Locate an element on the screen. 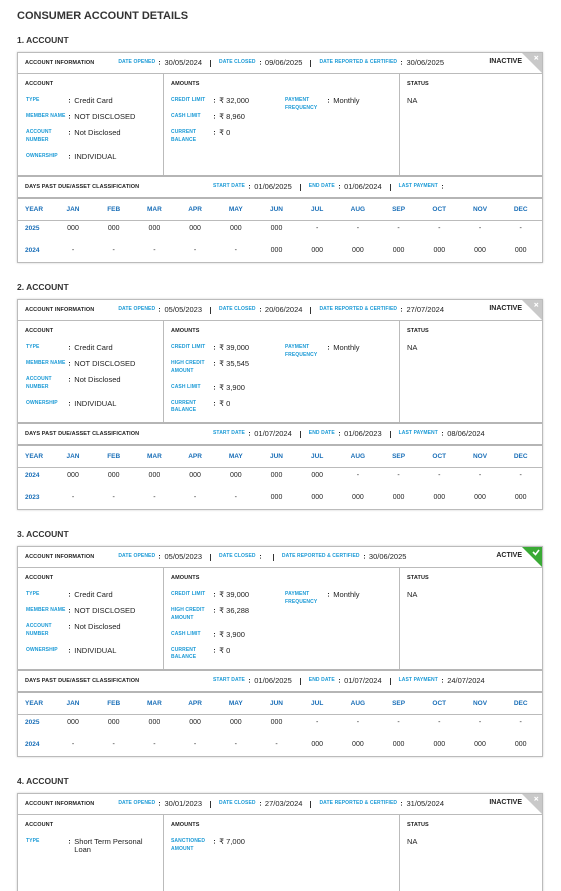  field-row: TYPE Credit Card is located at coordinates (80, 105).